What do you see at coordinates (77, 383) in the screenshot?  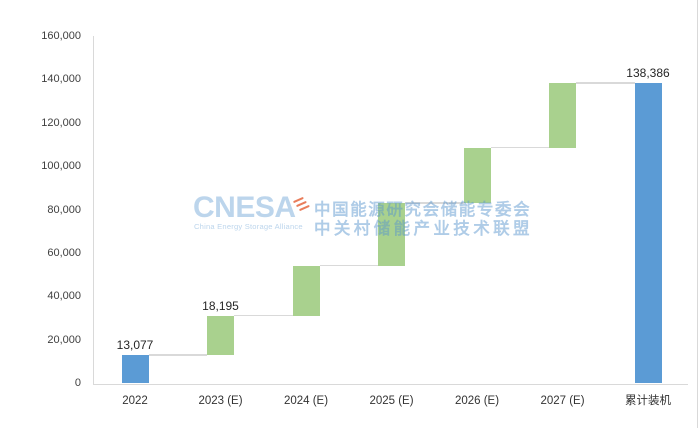 I see `y-axis-tick-label: 0` at bounding box center [77, 383].